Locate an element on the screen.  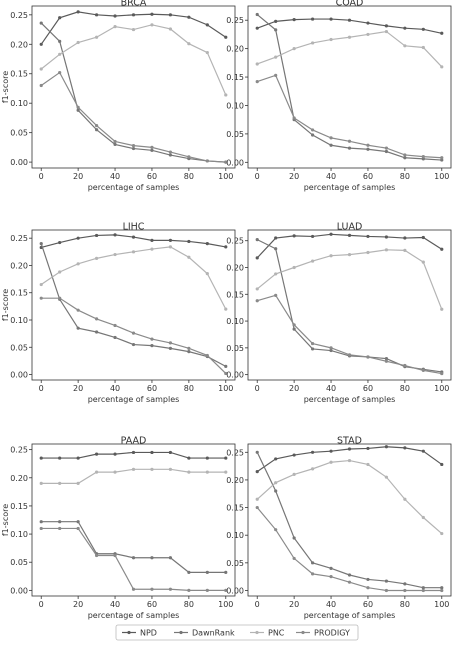
x-tick-label: 40 is located at coordinates (115, 604).